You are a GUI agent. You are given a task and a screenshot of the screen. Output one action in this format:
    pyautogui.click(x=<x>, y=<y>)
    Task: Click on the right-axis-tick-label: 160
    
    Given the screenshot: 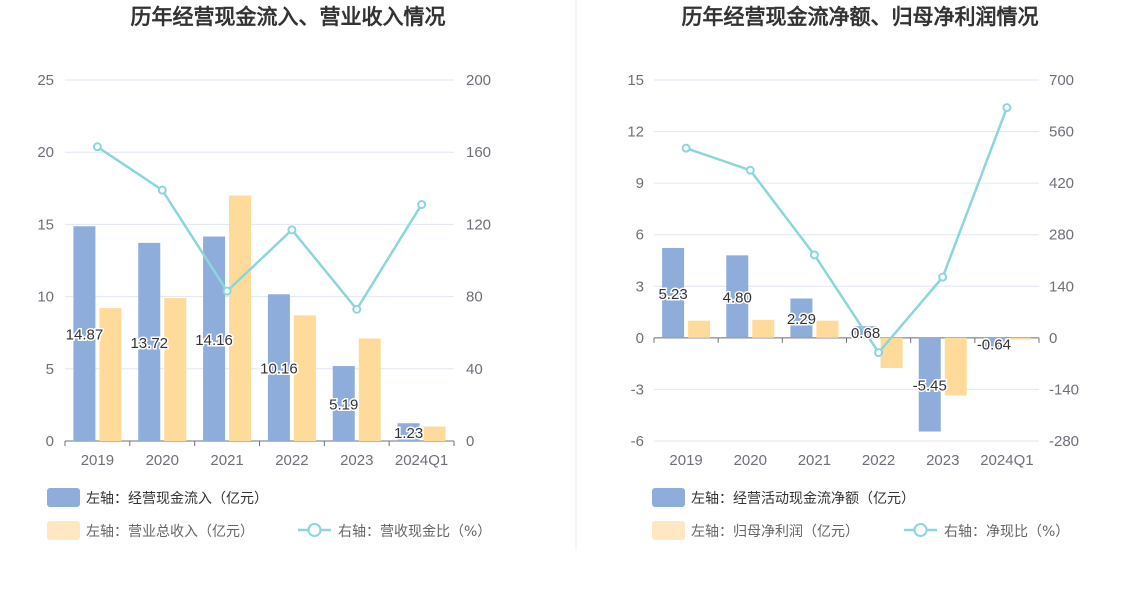 What is the action you would take?
    pyautogui.click(x=478, y=152)
    